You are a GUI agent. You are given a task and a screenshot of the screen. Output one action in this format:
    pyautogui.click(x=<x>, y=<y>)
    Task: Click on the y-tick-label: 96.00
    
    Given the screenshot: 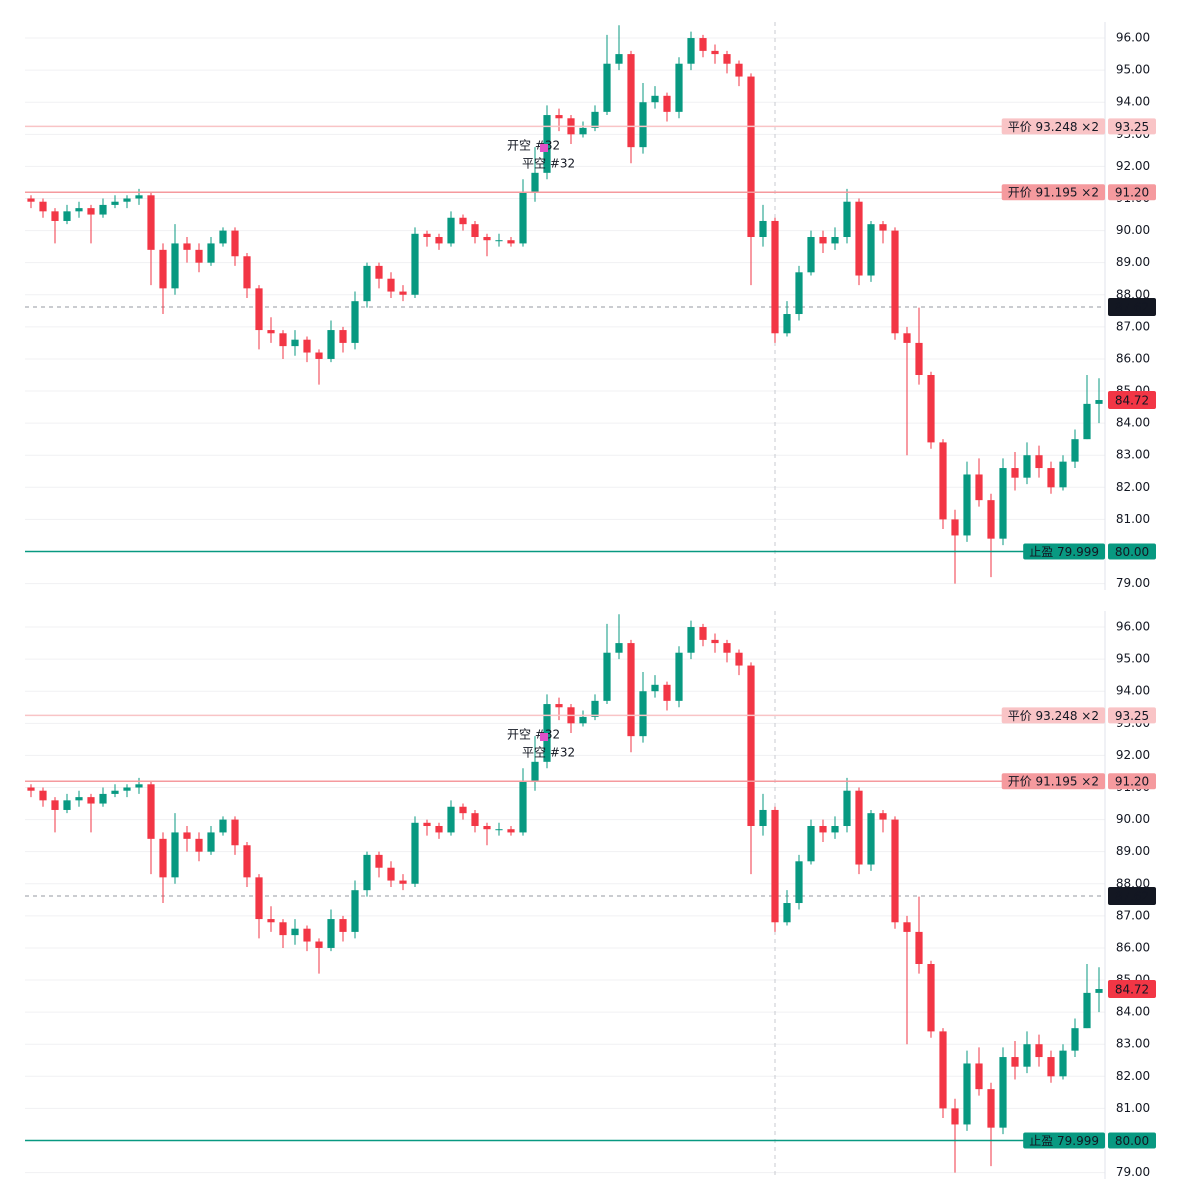 What is the action you would take?
    pyautogui.click(x=1133, y=38)
    